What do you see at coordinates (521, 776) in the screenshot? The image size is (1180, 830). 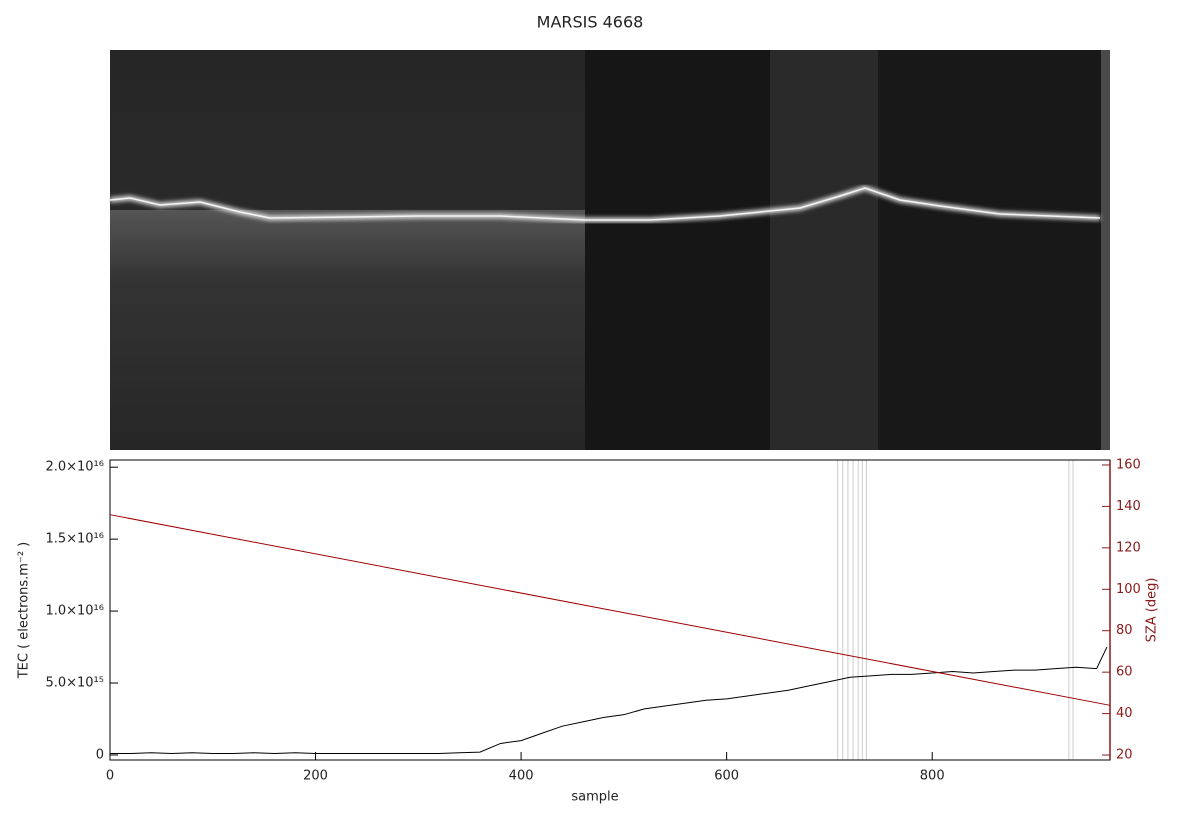 I see `x-tick-label: 400` at bounding box center [521, 776].